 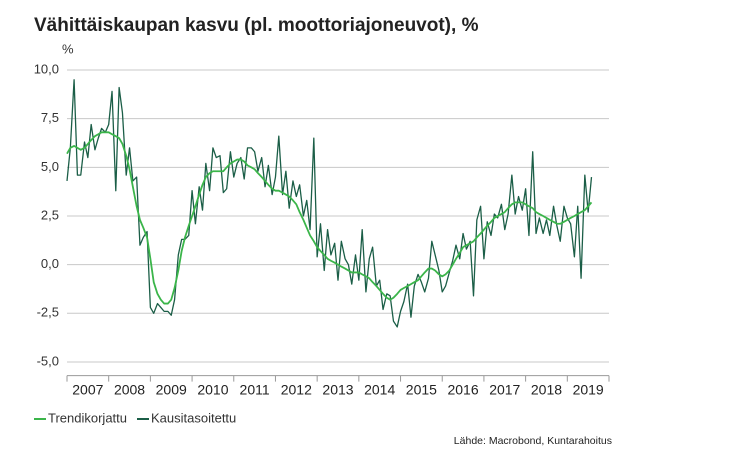 I want to click on x-tick-label: 2013, so click(x=337, y=389).